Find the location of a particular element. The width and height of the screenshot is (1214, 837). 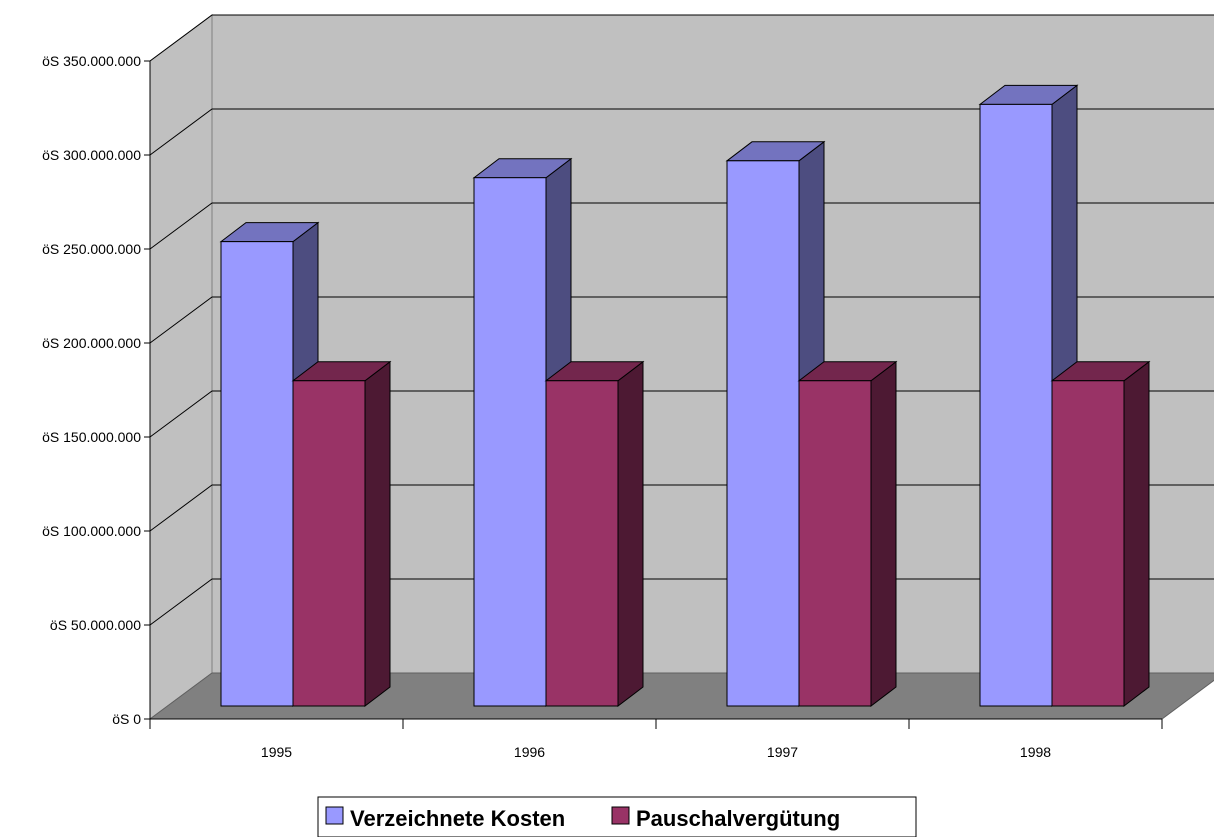

y-tick-label: öS 150.000.000 is located at coordinates (91, 437).